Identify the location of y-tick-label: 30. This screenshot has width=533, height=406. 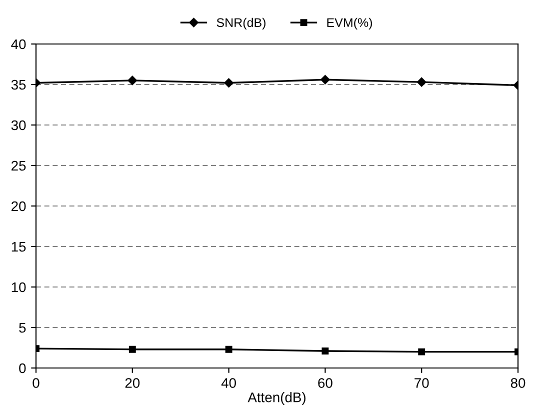
(18, 125).